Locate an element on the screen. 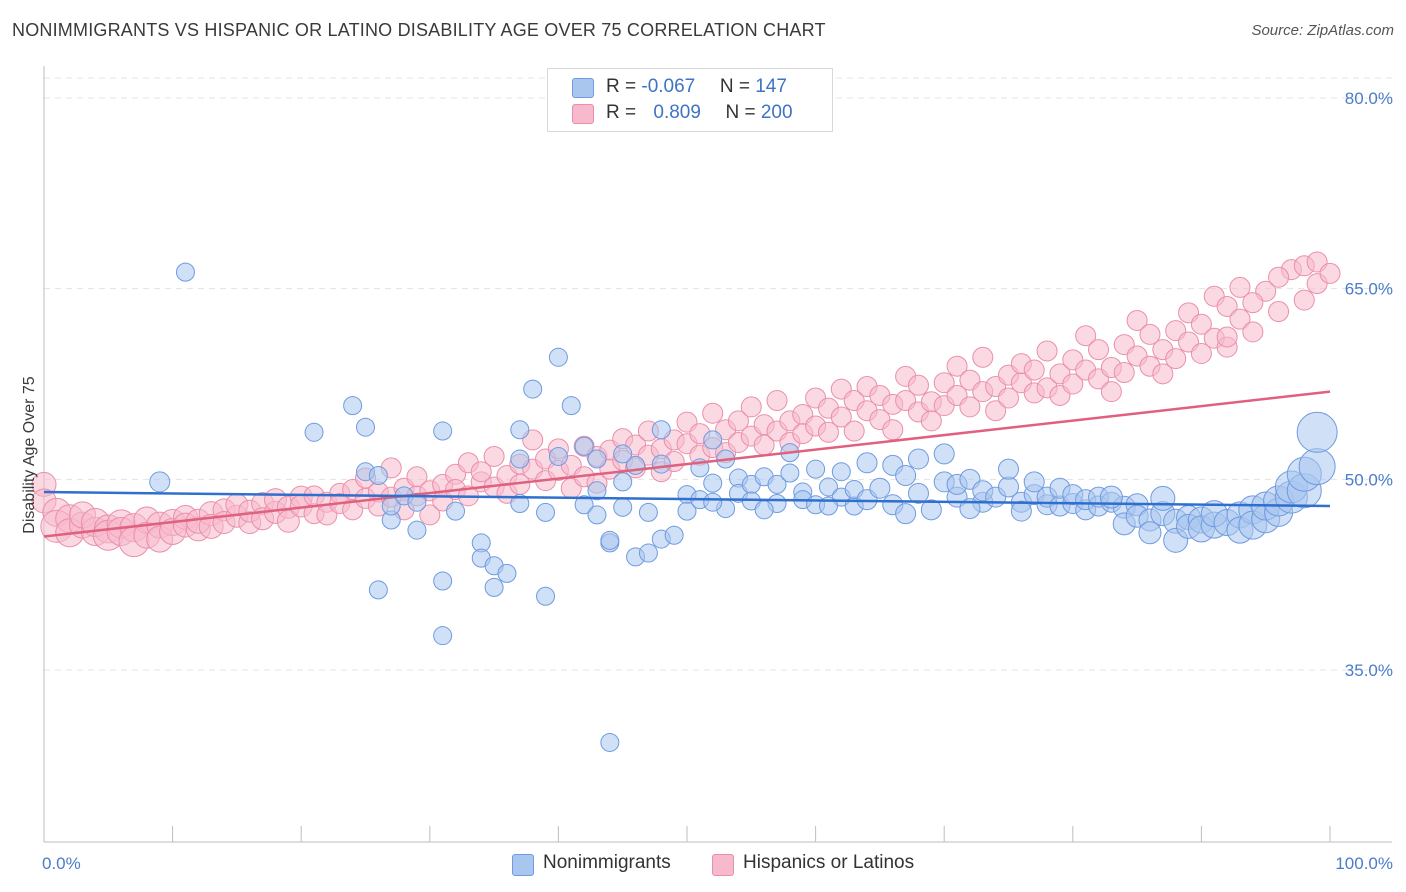 This screenshot has width=1406, height=892. y-tick-label: 65.0% is located at coordinates (1369, 289).